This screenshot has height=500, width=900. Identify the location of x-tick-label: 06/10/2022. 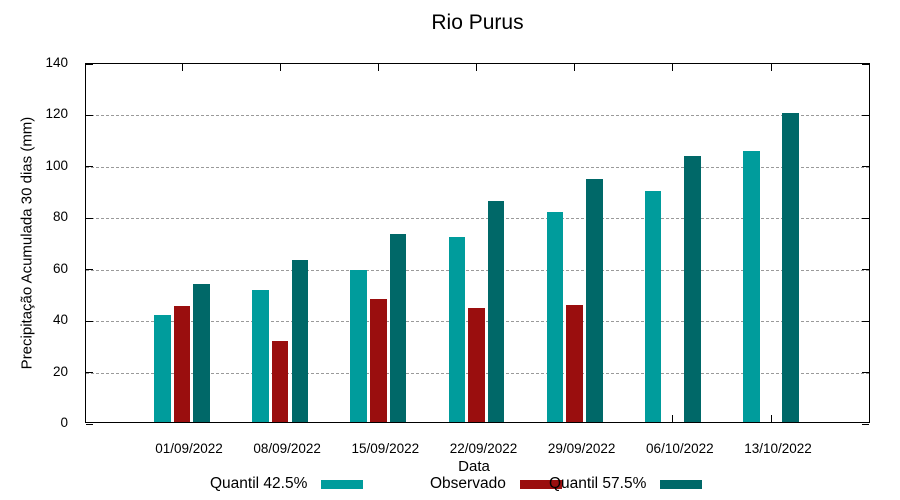
(680, 448).